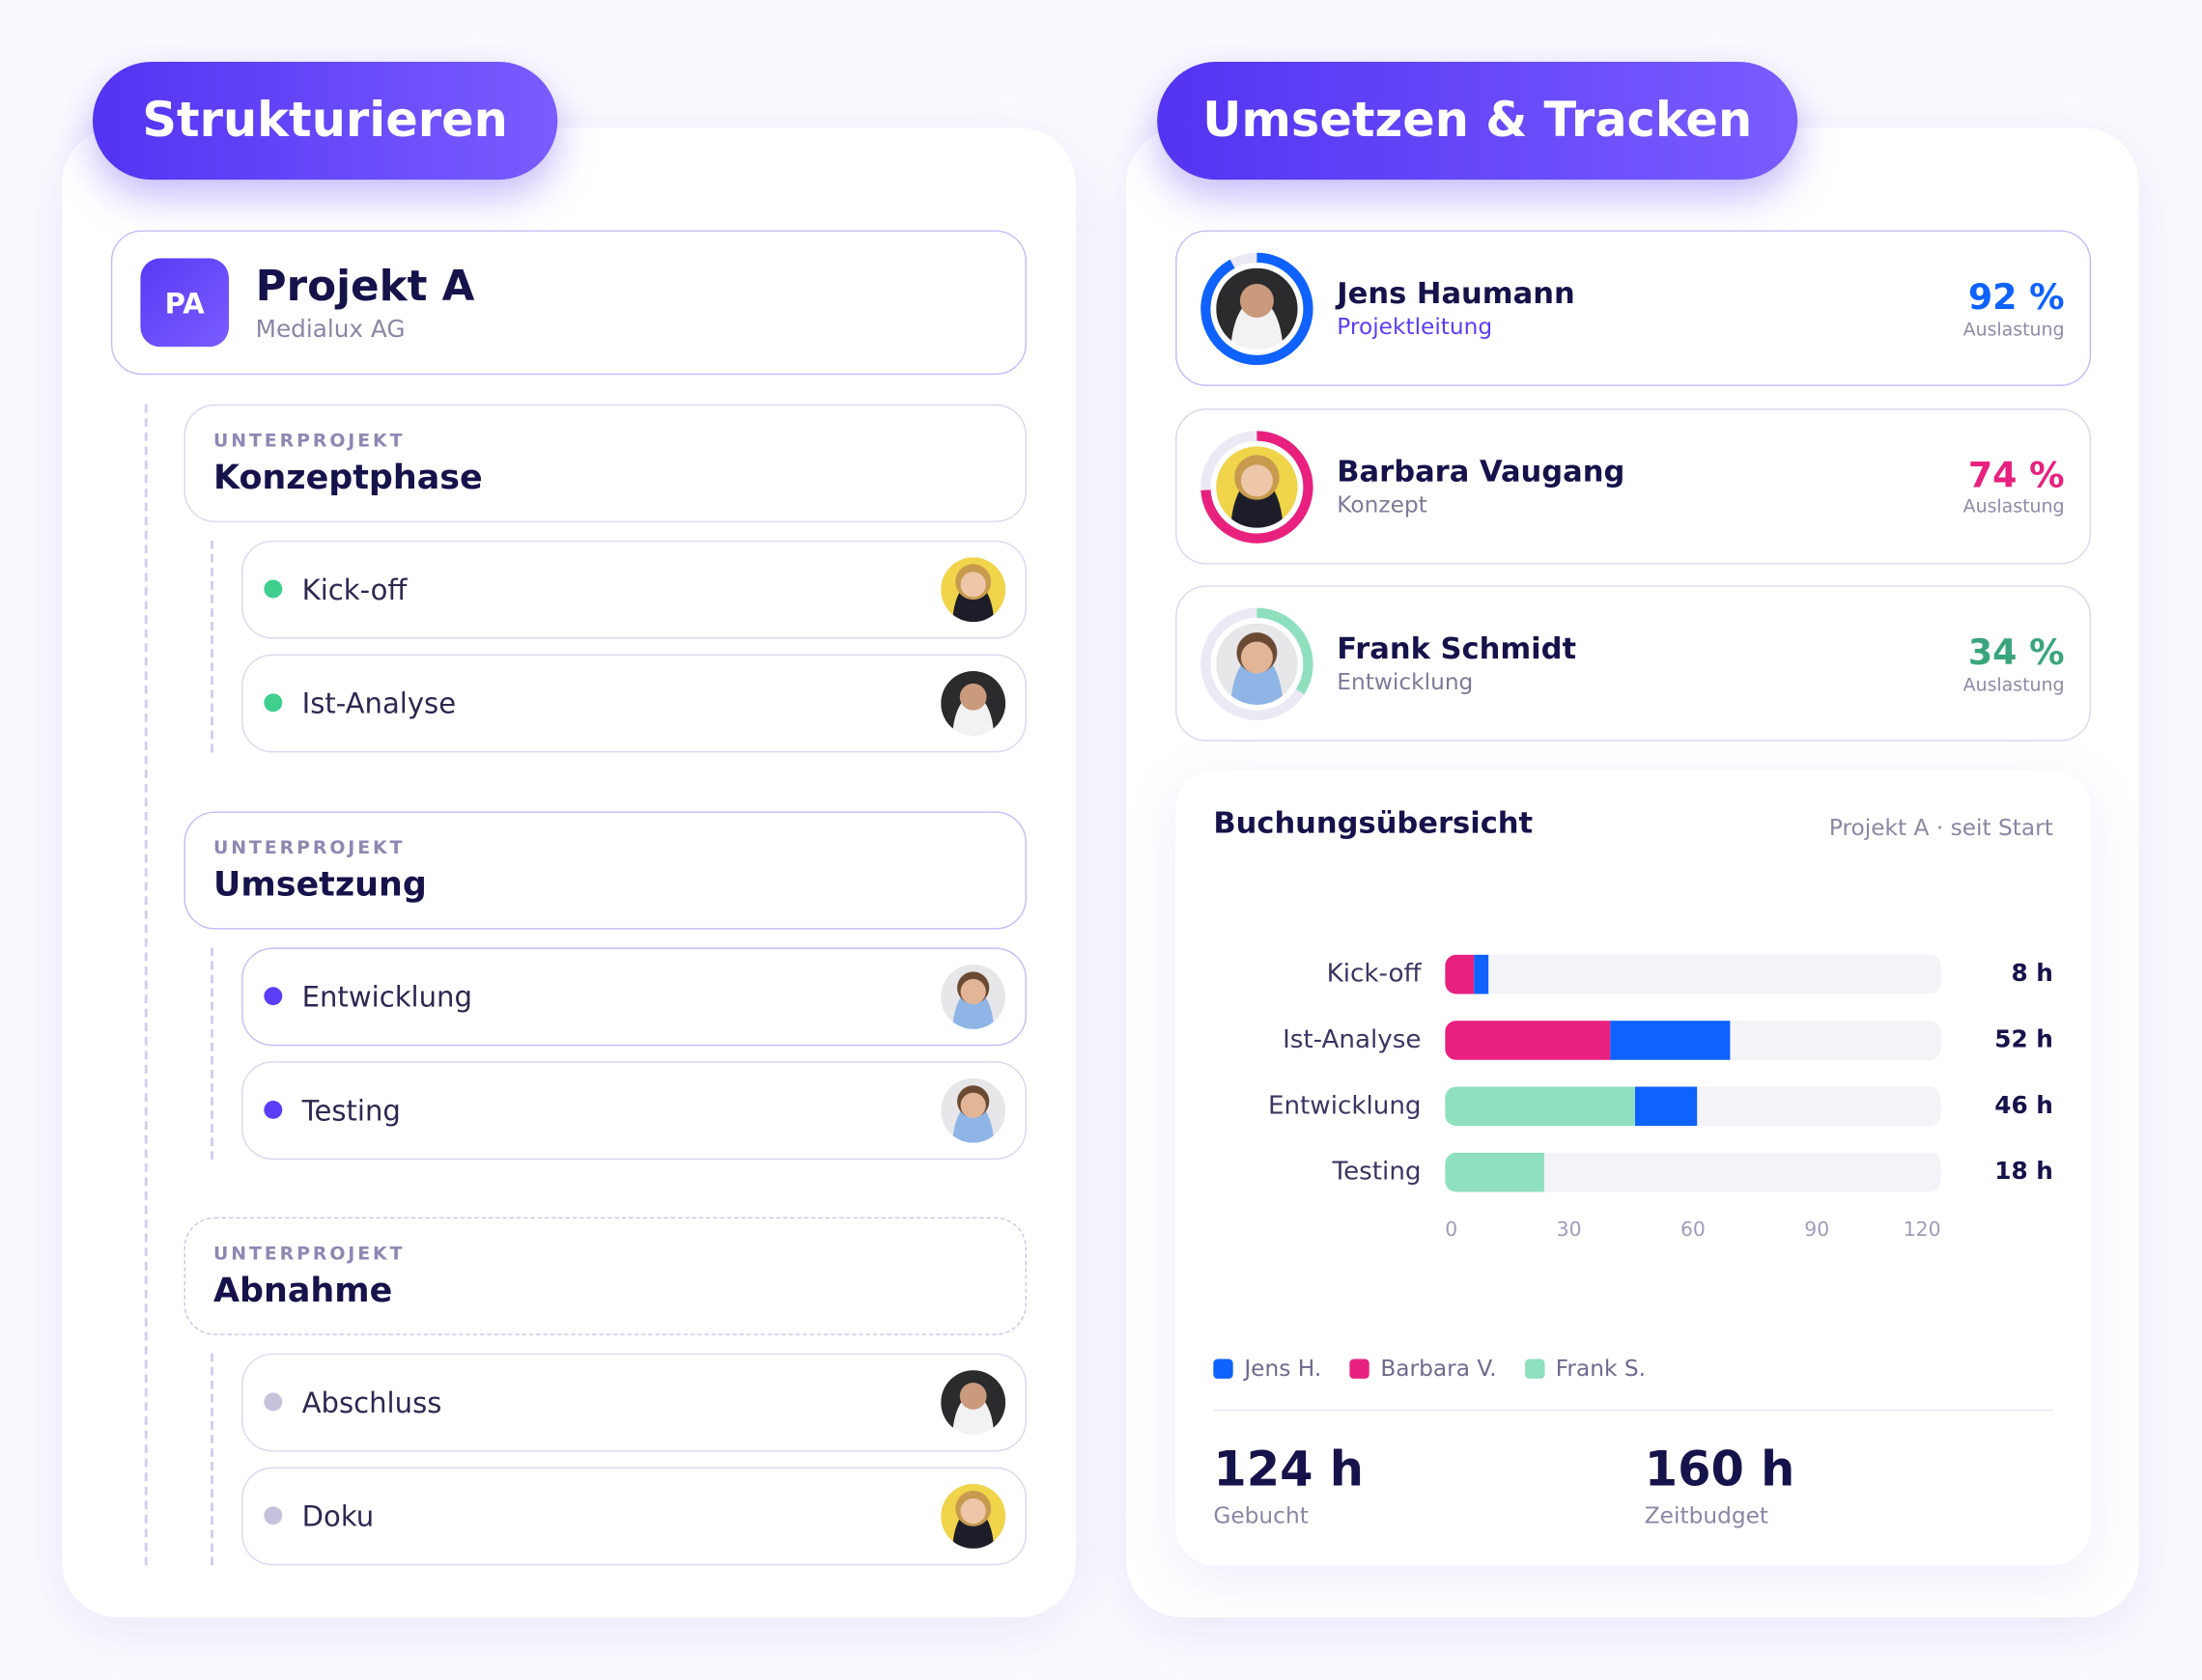  Describe the element at coordinates (325, 121) in the screenshot. I see `panel-title: Strukturieren` at that location.